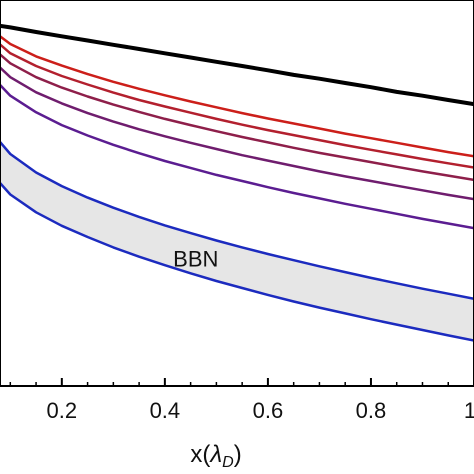 The image size is (474, 474). I want to click on band-label: BBN, so click(195, 259).